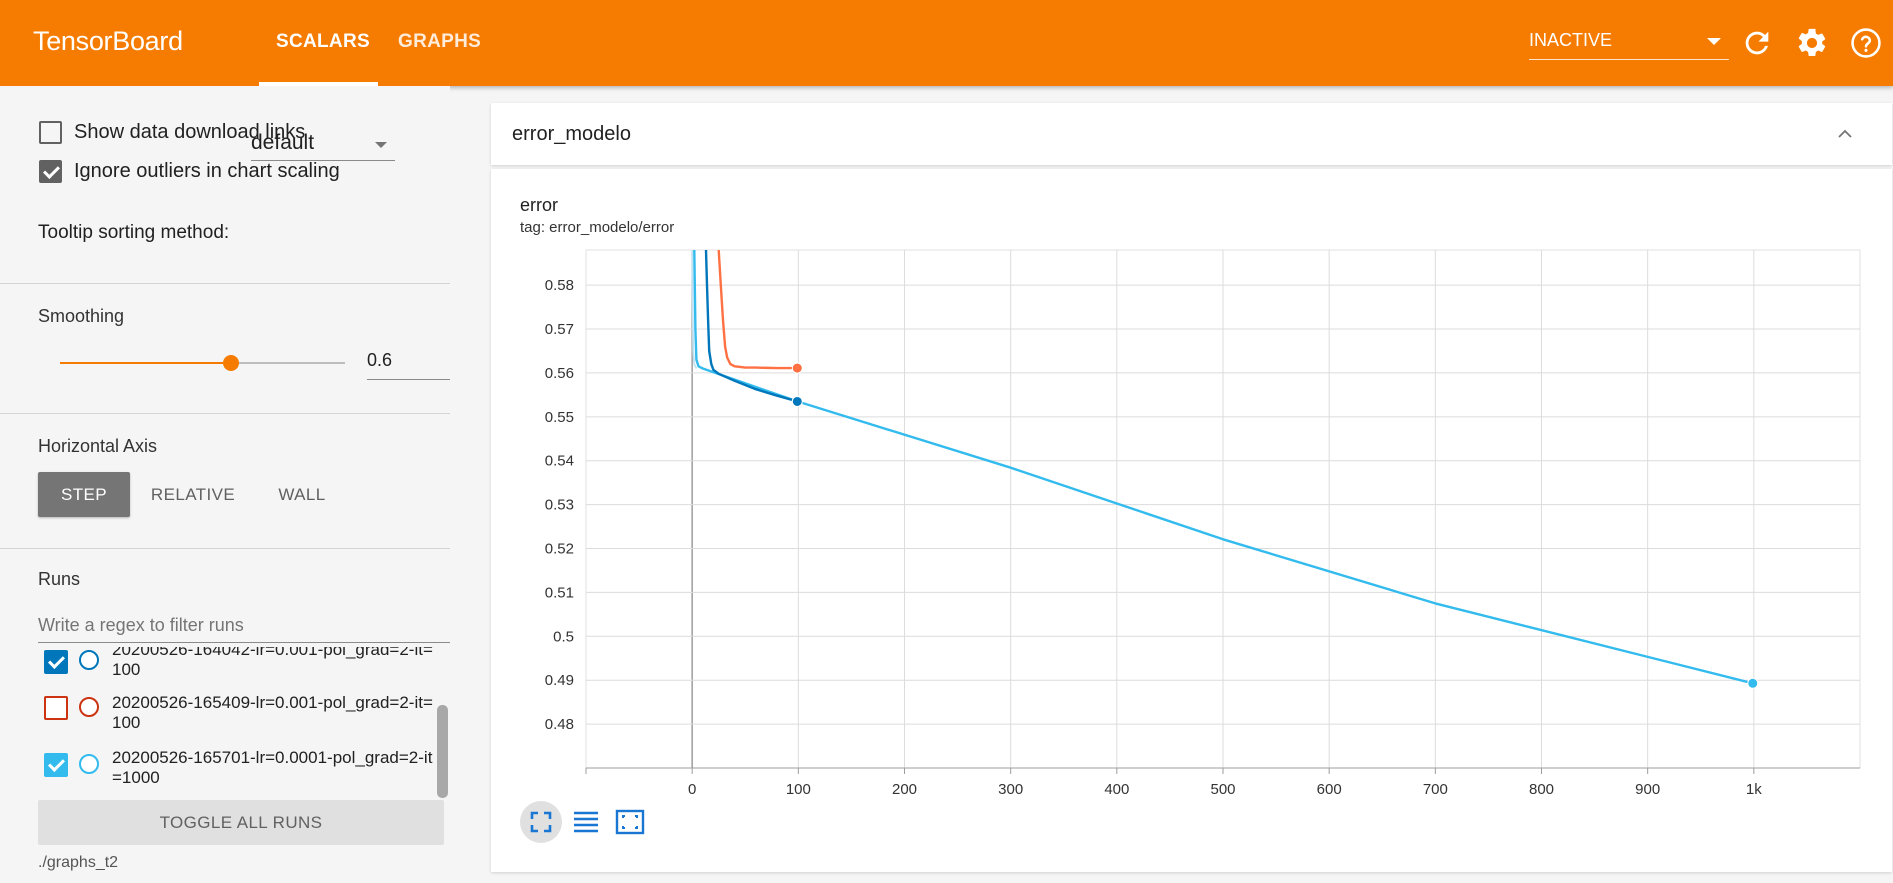 The image size is (1893, 883). I want to click on tooltip-sorting-dropdown: default, so click(323, 144).